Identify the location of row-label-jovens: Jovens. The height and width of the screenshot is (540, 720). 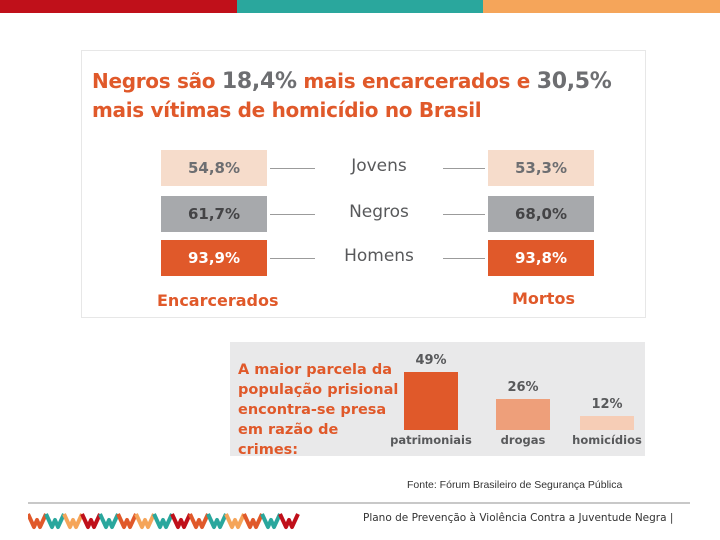
(379, 166).